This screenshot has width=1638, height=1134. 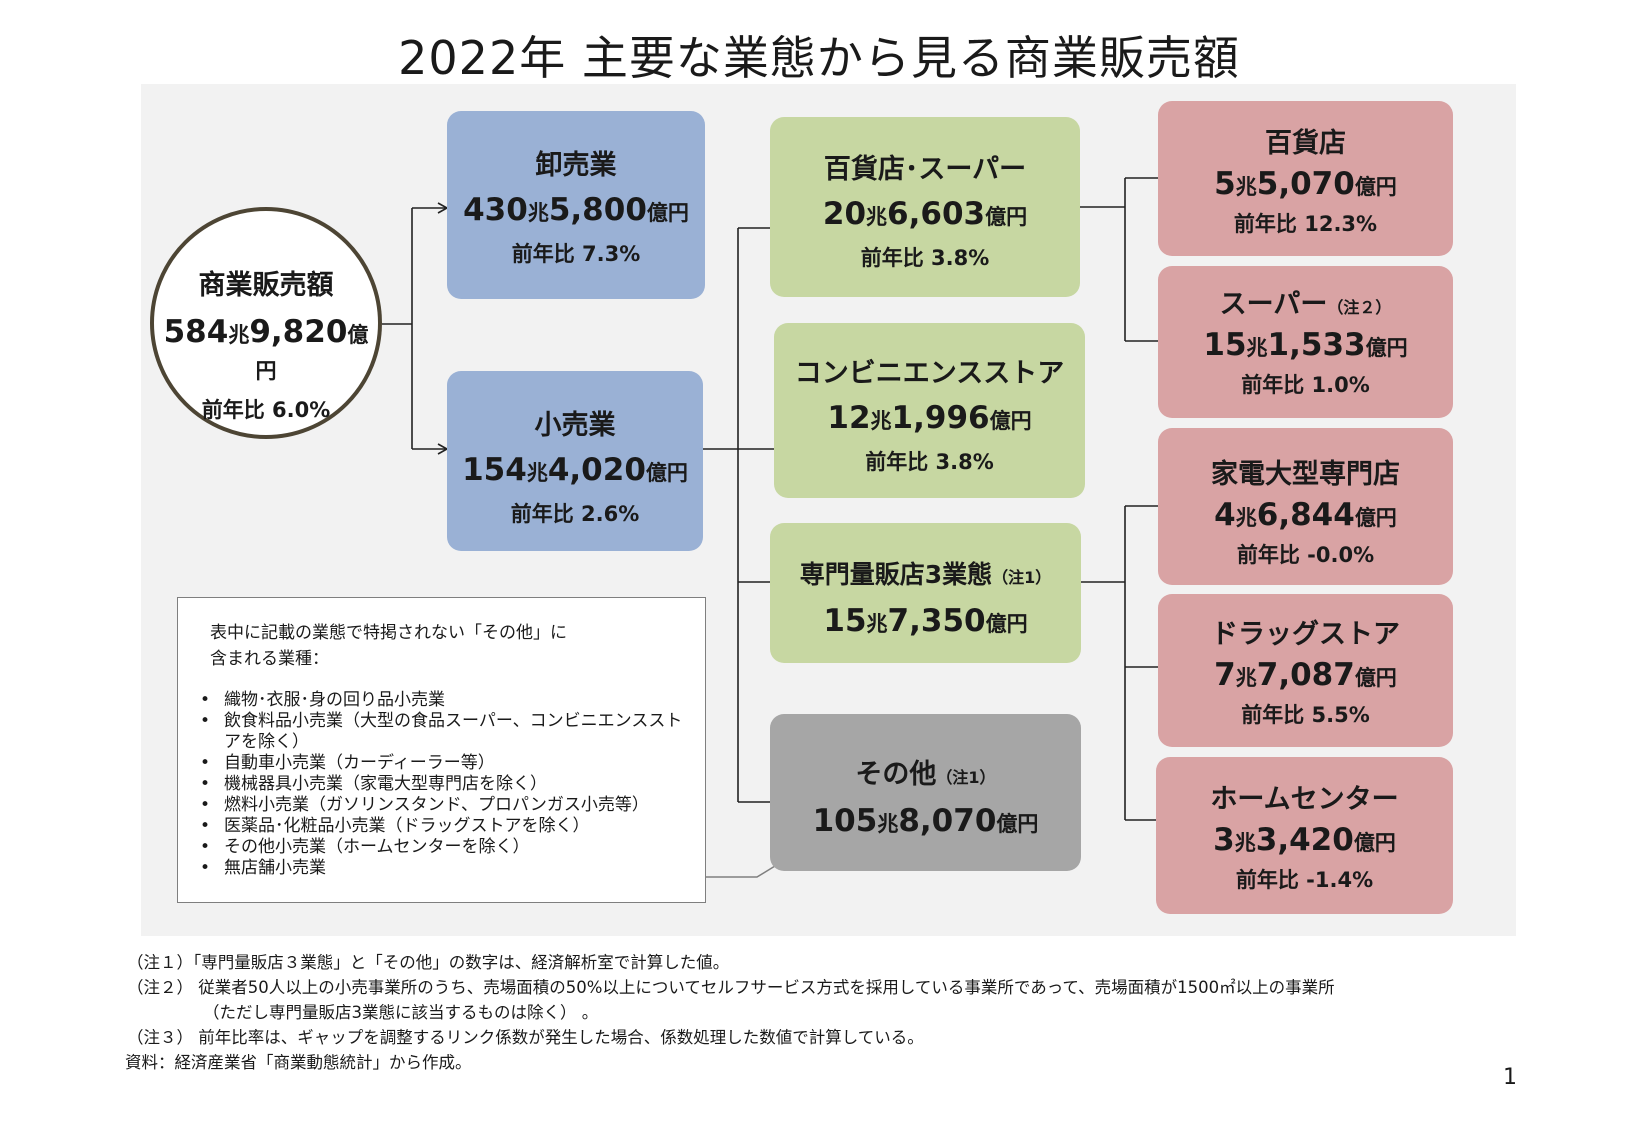 I want to click on legend-item: その他小売業（ホームセンターを除く）, so click(x=444, y=847).